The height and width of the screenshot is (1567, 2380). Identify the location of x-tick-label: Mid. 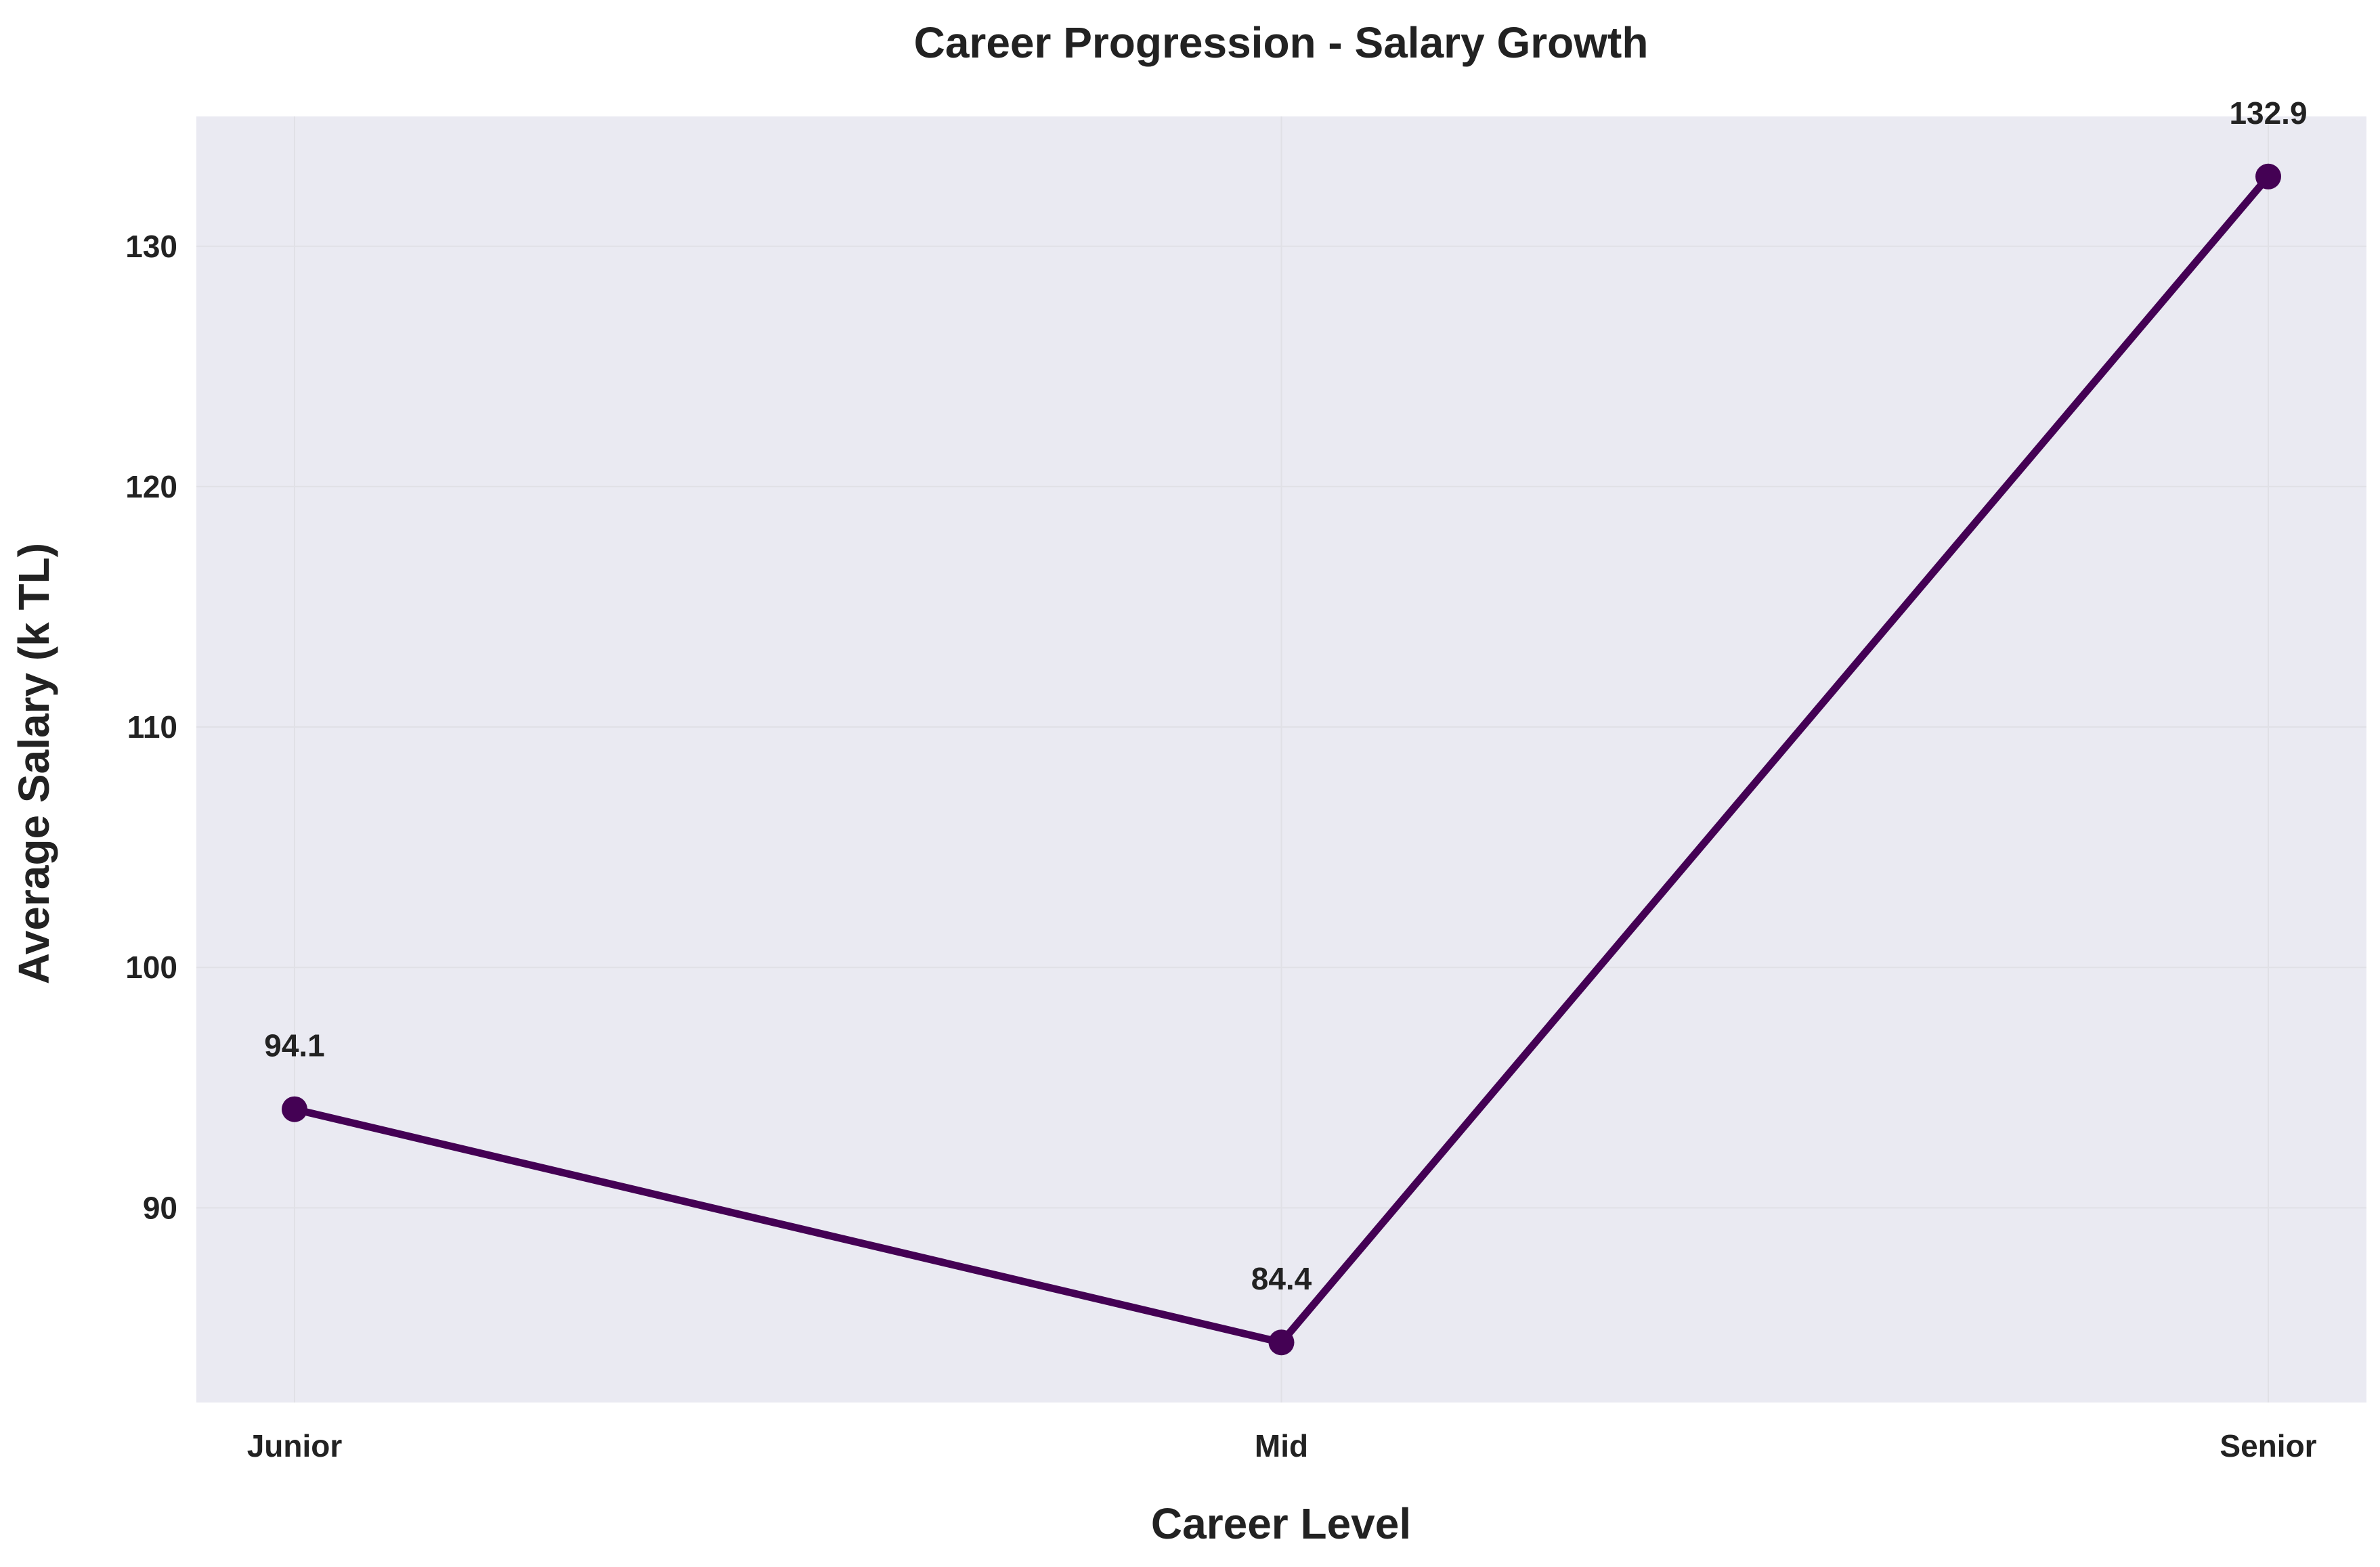
(1282, 1445).